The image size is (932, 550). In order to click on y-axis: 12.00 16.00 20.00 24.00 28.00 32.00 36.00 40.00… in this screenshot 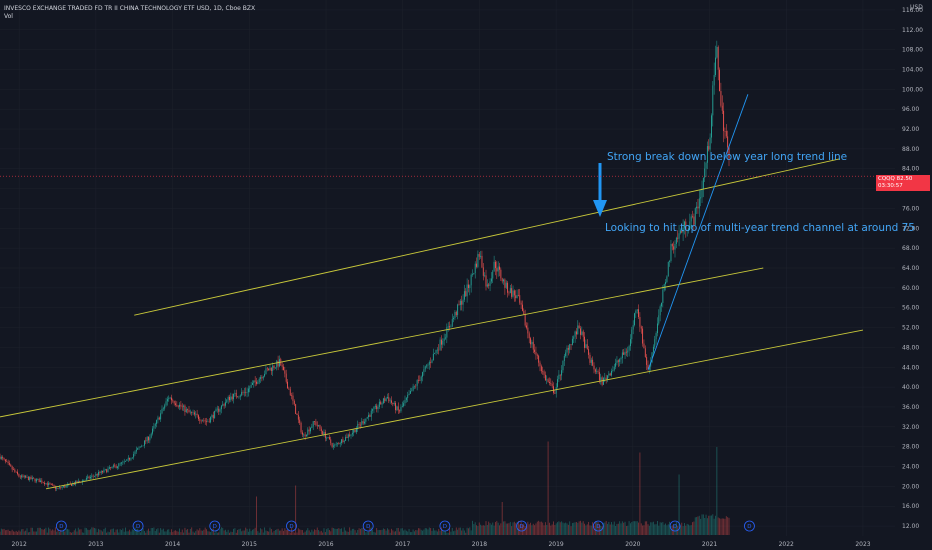, I will do `click(912, 268)`.